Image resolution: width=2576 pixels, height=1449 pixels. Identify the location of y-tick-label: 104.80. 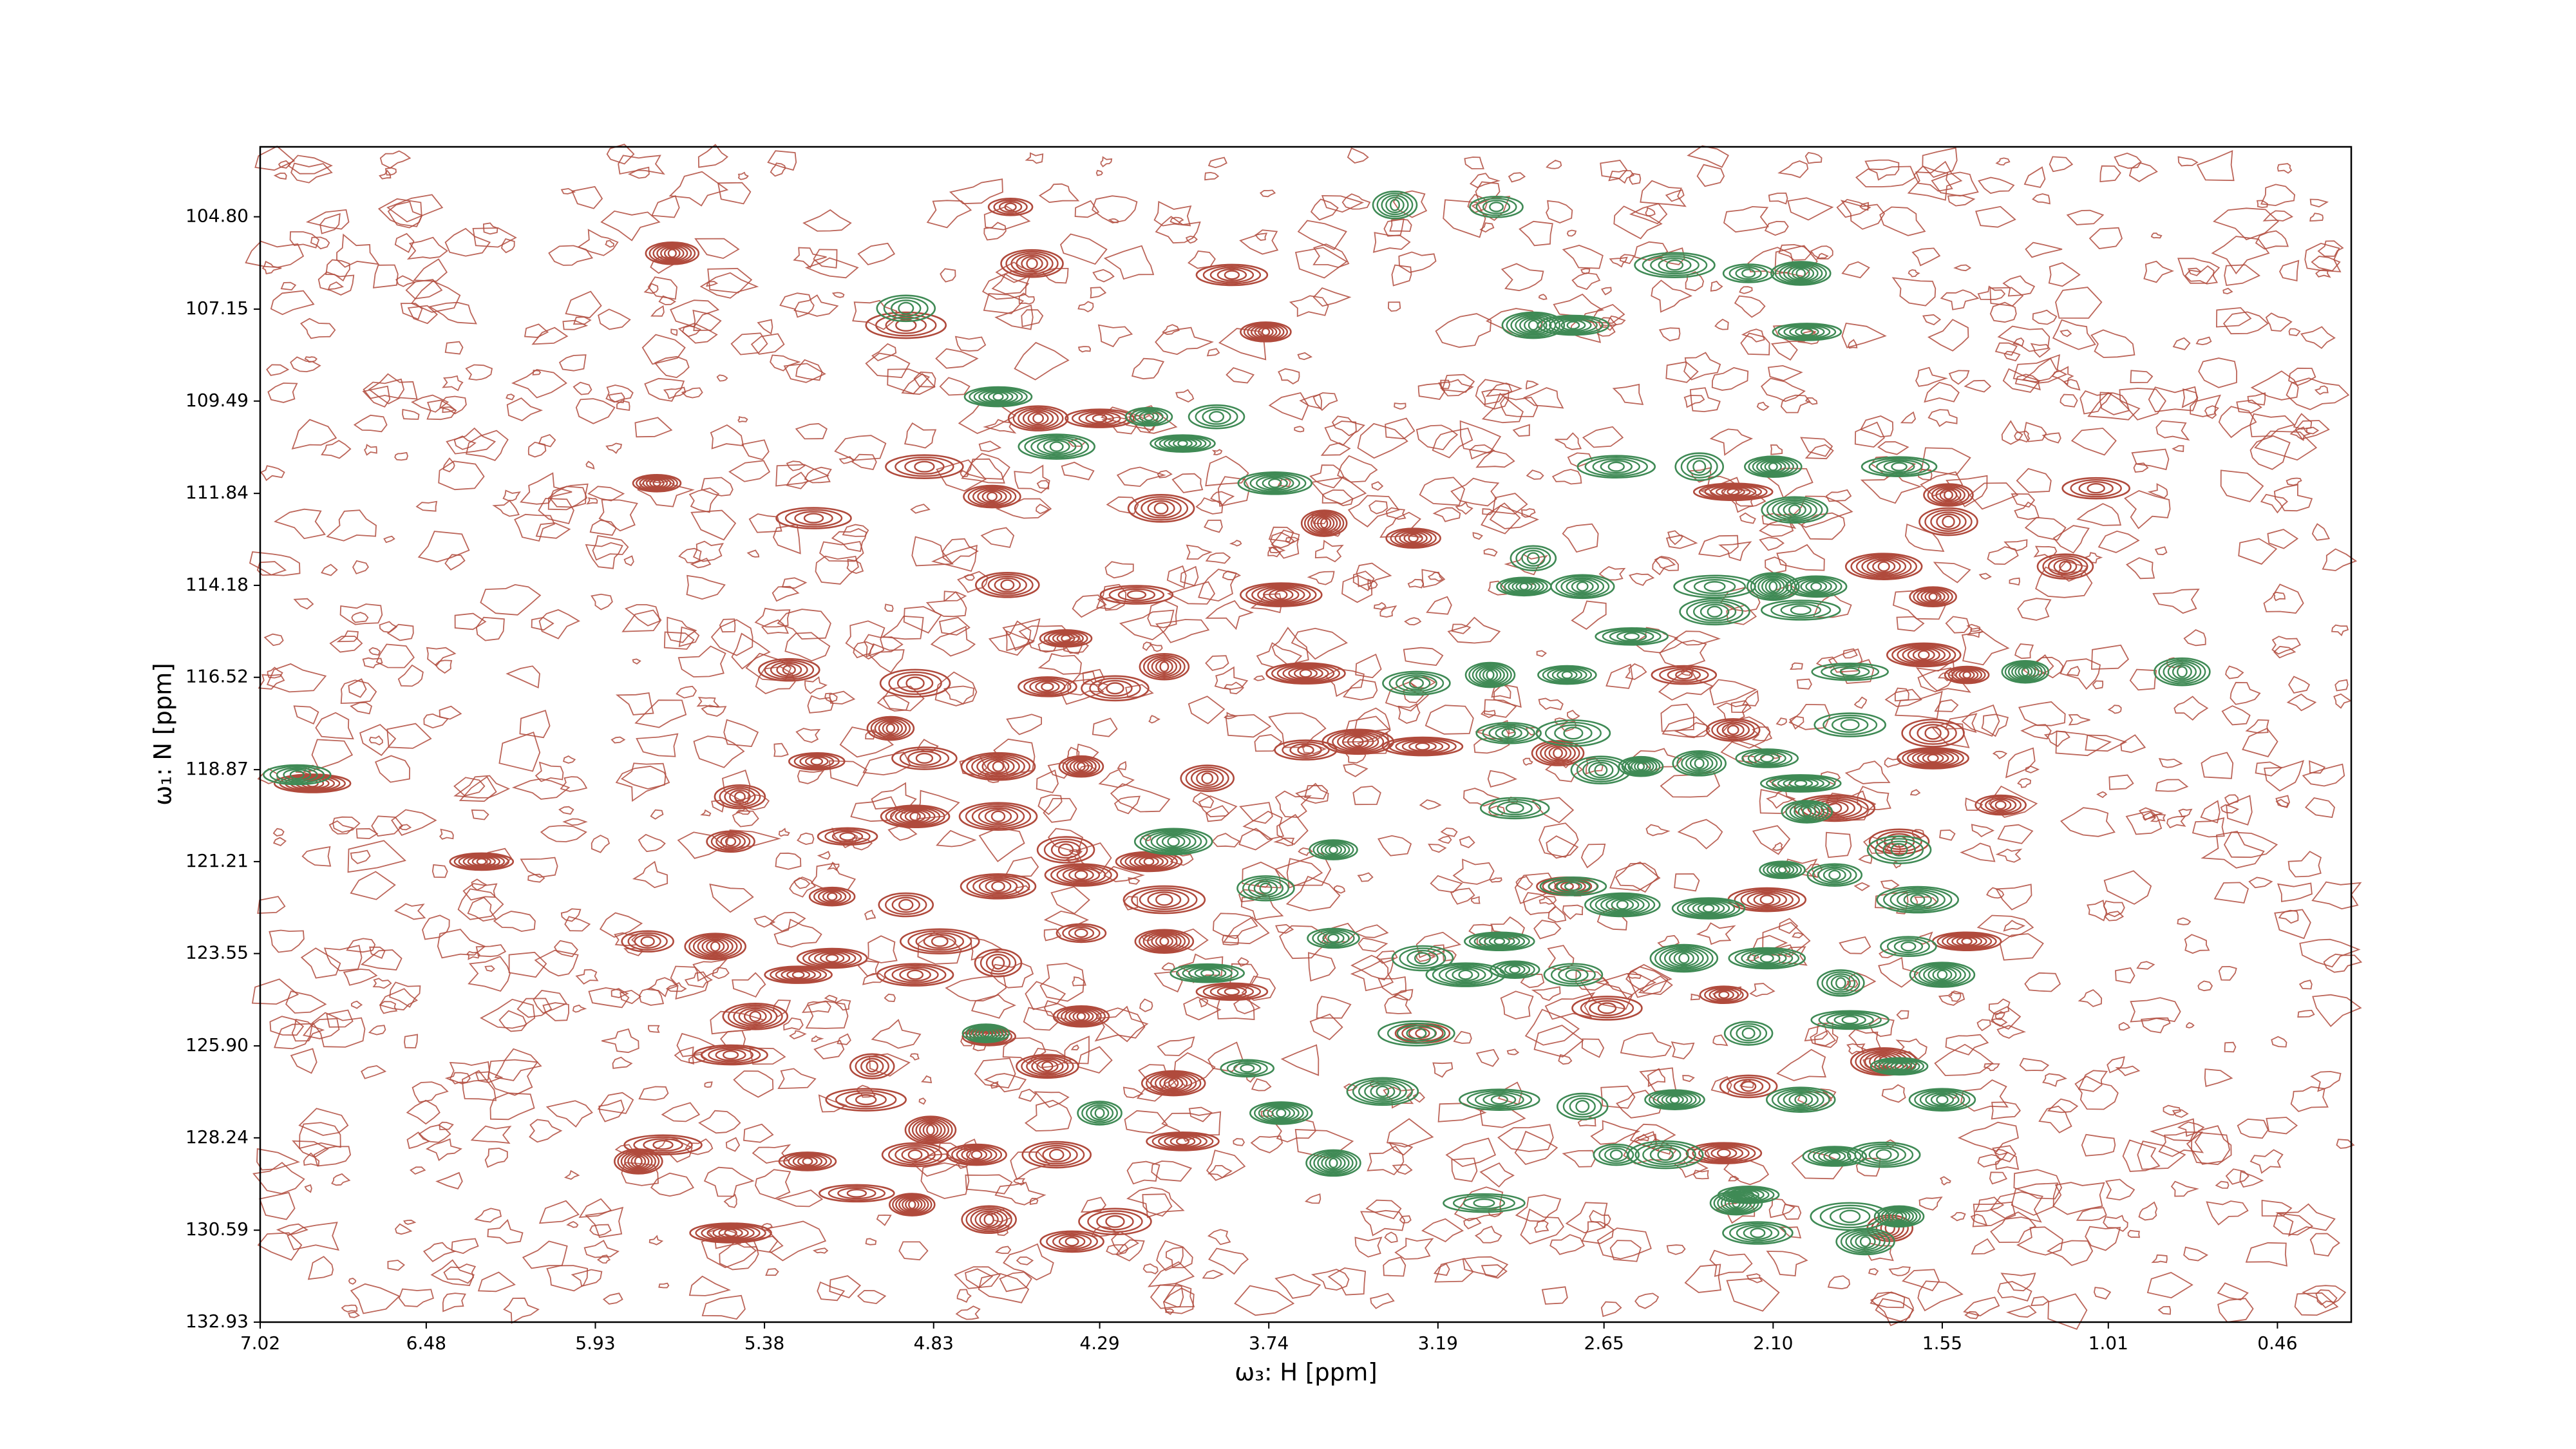
(217, 216).